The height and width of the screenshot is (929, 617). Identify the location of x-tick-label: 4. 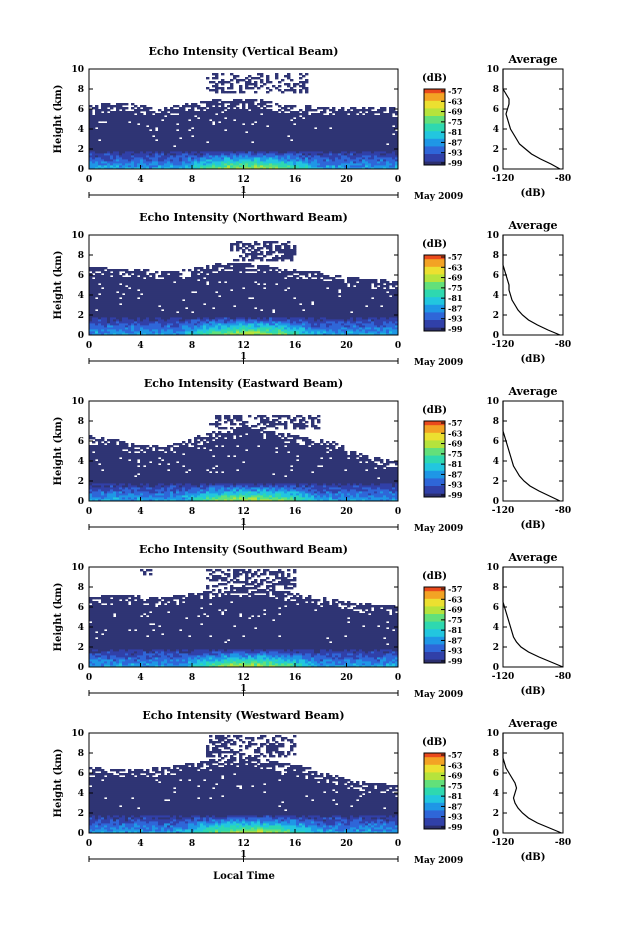
(140, 180).